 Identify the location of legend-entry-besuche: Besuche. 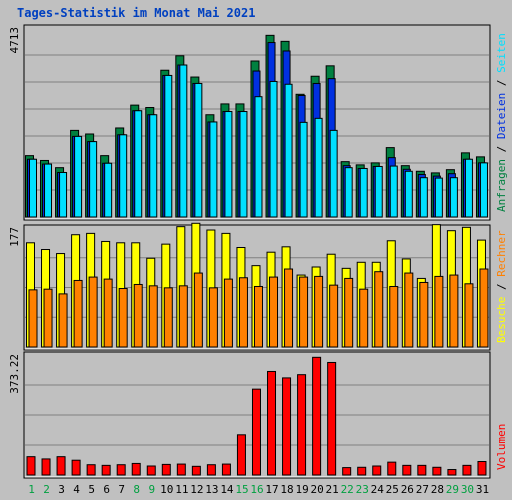
(501, 320).